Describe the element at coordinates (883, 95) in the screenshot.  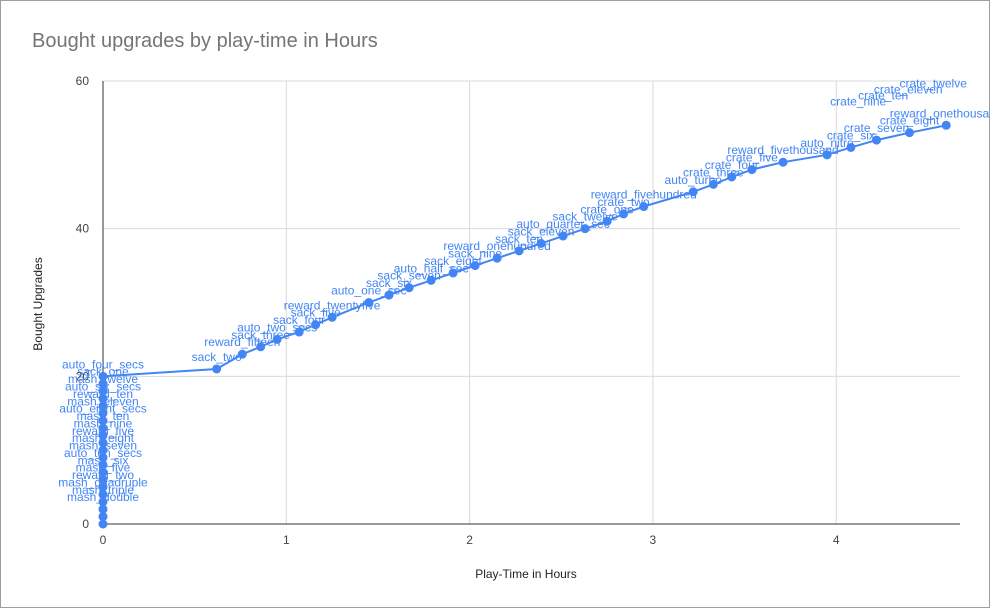
I see `annotation-label: crate_ten` at that location.